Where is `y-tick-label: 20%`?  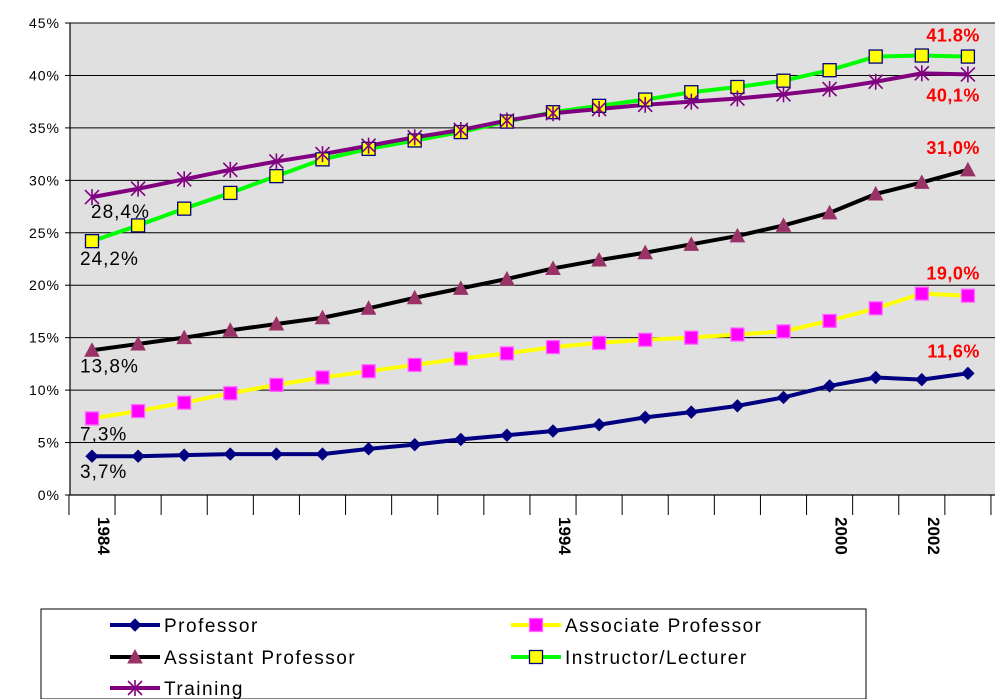 y-tick-label: 20% is located at coordinates (44, 285).